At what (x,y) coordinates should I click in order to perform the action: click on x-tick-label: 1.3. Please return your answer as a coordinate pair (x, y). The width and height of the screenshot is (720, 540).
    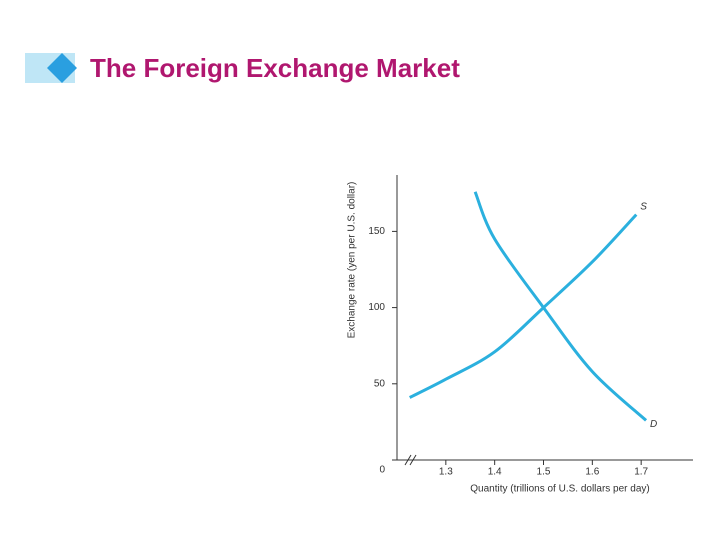
    Looking at the image, I should click on (446, 472).